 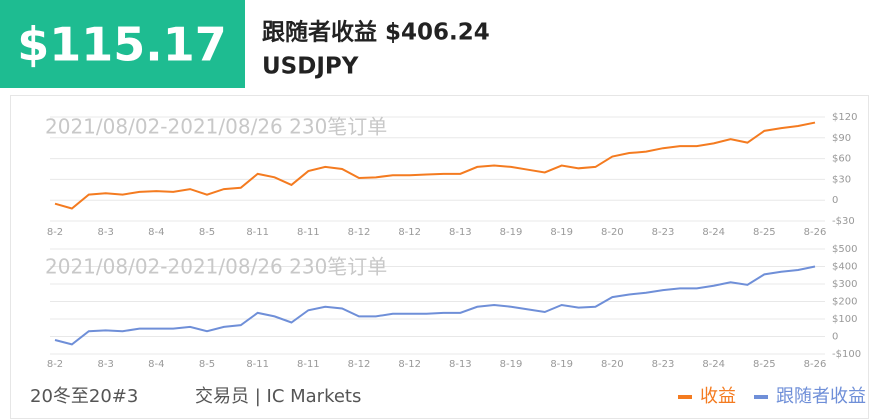 What do you see at coordinates (821, 396) in the screenshot?
I see `legend-label: 跟随者收益` at bounding box center [821, 396].